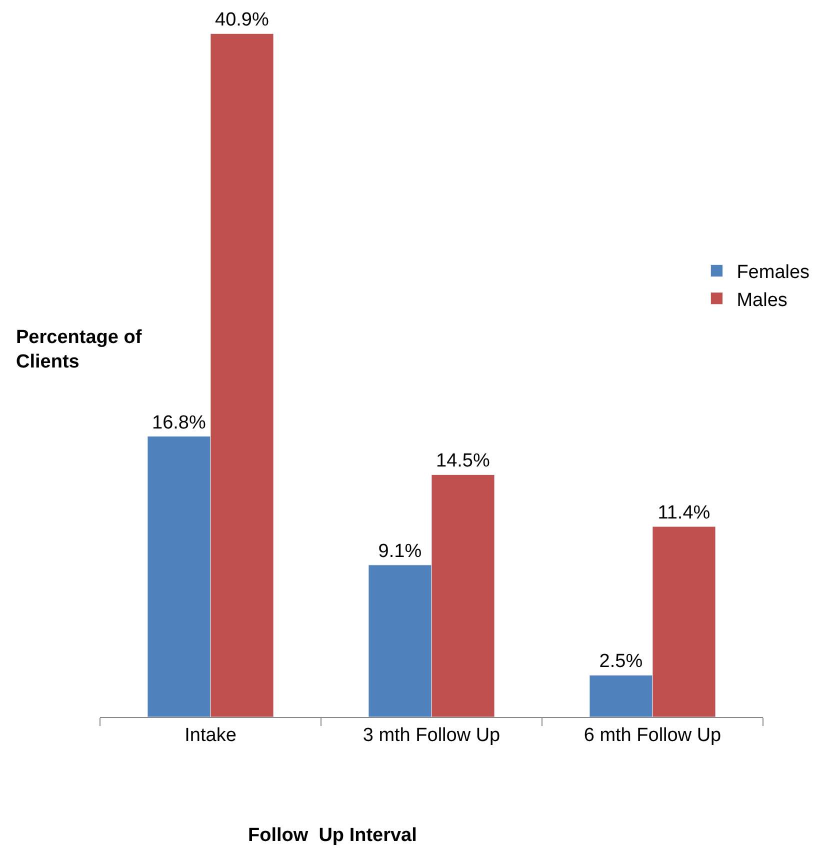 The height and width of the screenshot is (851, 827). I want to click on y-axis-title: Percentage of Clients, so click(79, 350).